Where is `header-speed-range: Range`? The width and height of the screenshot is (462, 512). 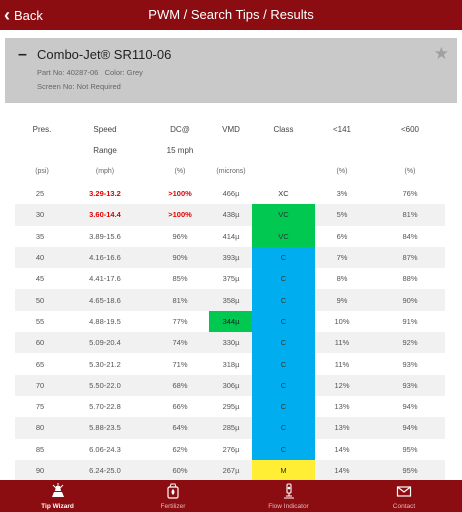 header-speed-range: Range is located at coordinates (105, 150).